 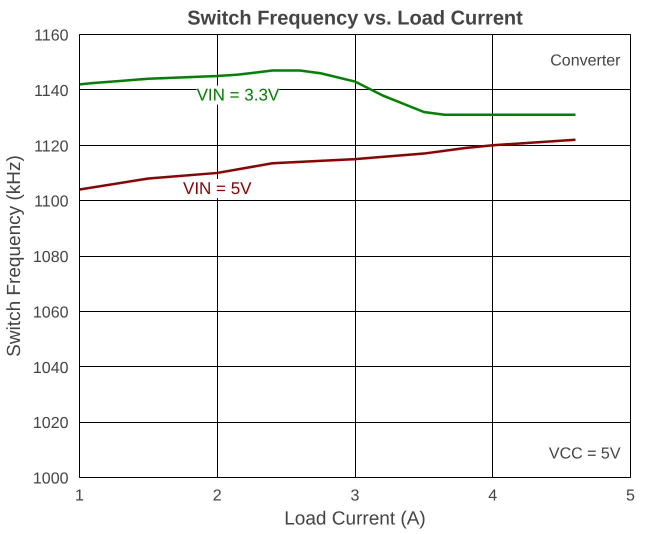 What do you see at coordinates (355, 496) in the screenshot?
I see `x-tick-label: 3` at bounding box center [355, 496].